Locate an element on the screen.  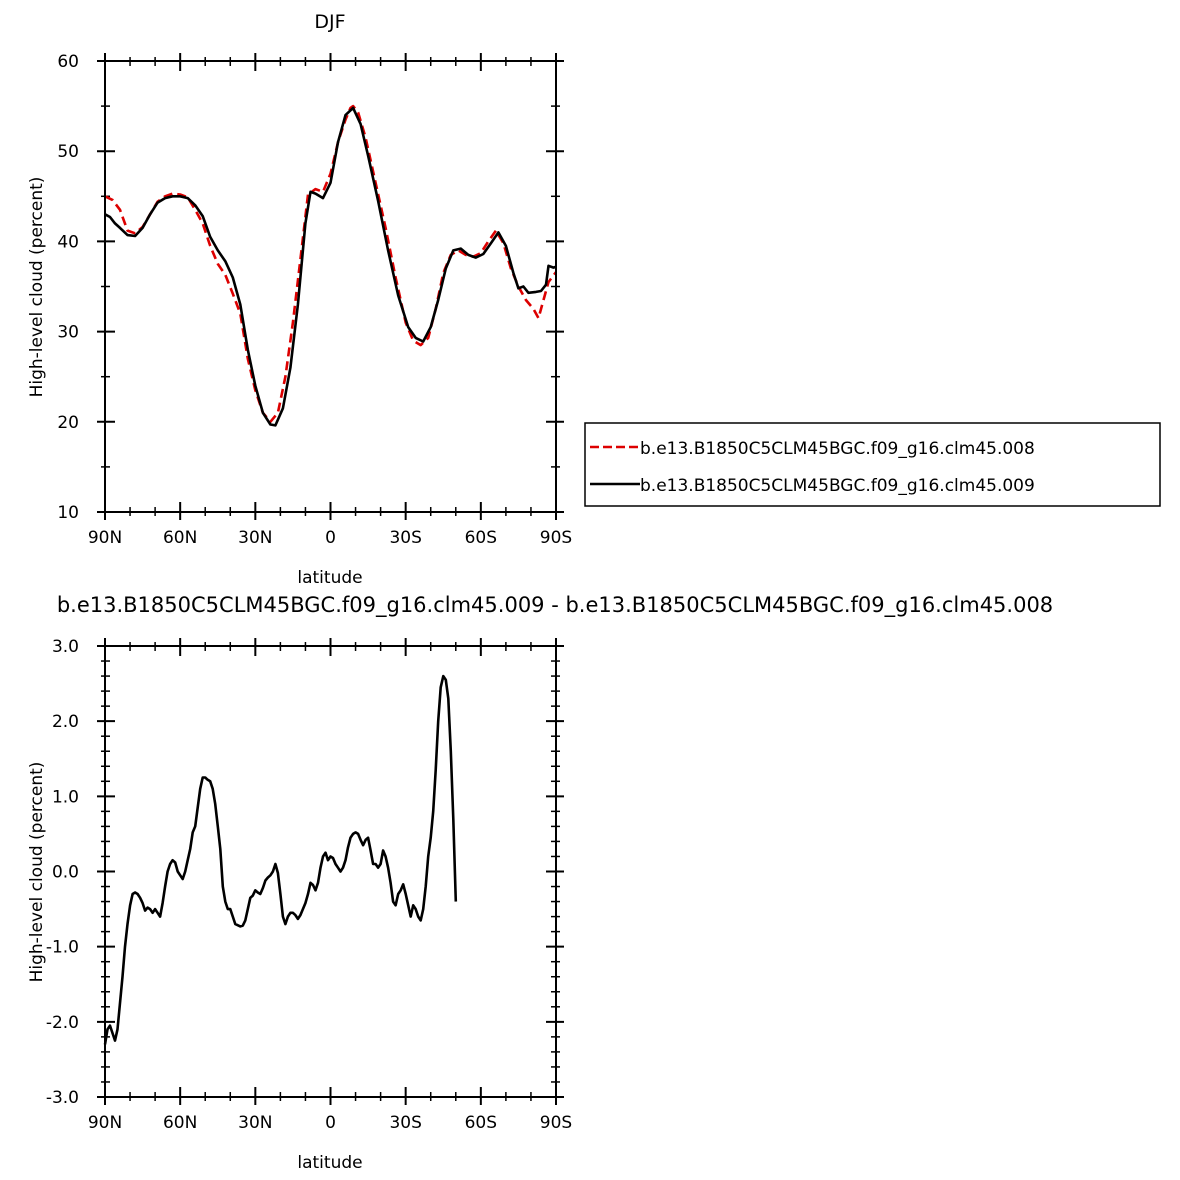
top-y-tick-label: 40 is located at coordinates (68, 242).